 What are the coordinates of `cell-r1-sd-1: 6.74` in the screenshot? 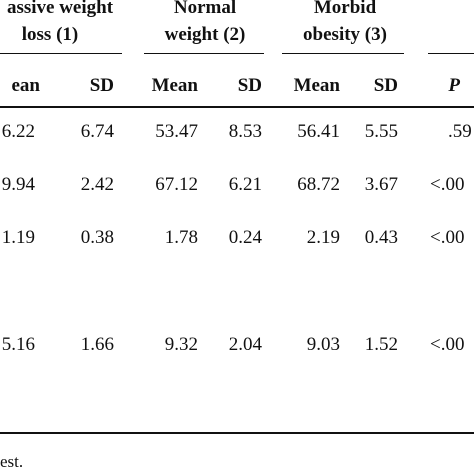 It's located at (97, 131).